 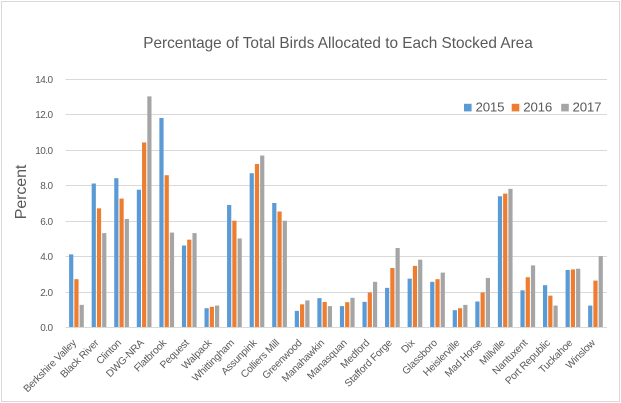 What do you see at coordinates (44, 151) in the screenshot?
I see `svg-text: 10.0` at bounding box center [44, 151].